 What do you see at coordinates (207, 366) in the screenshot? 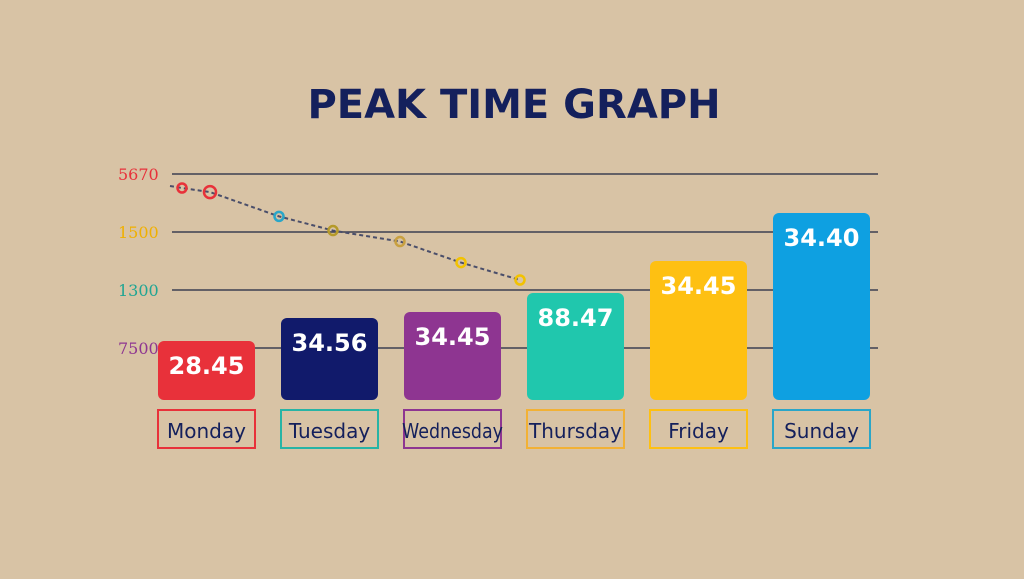
I see `bar-data-label: 28.45` at bounding box center [207, 366].